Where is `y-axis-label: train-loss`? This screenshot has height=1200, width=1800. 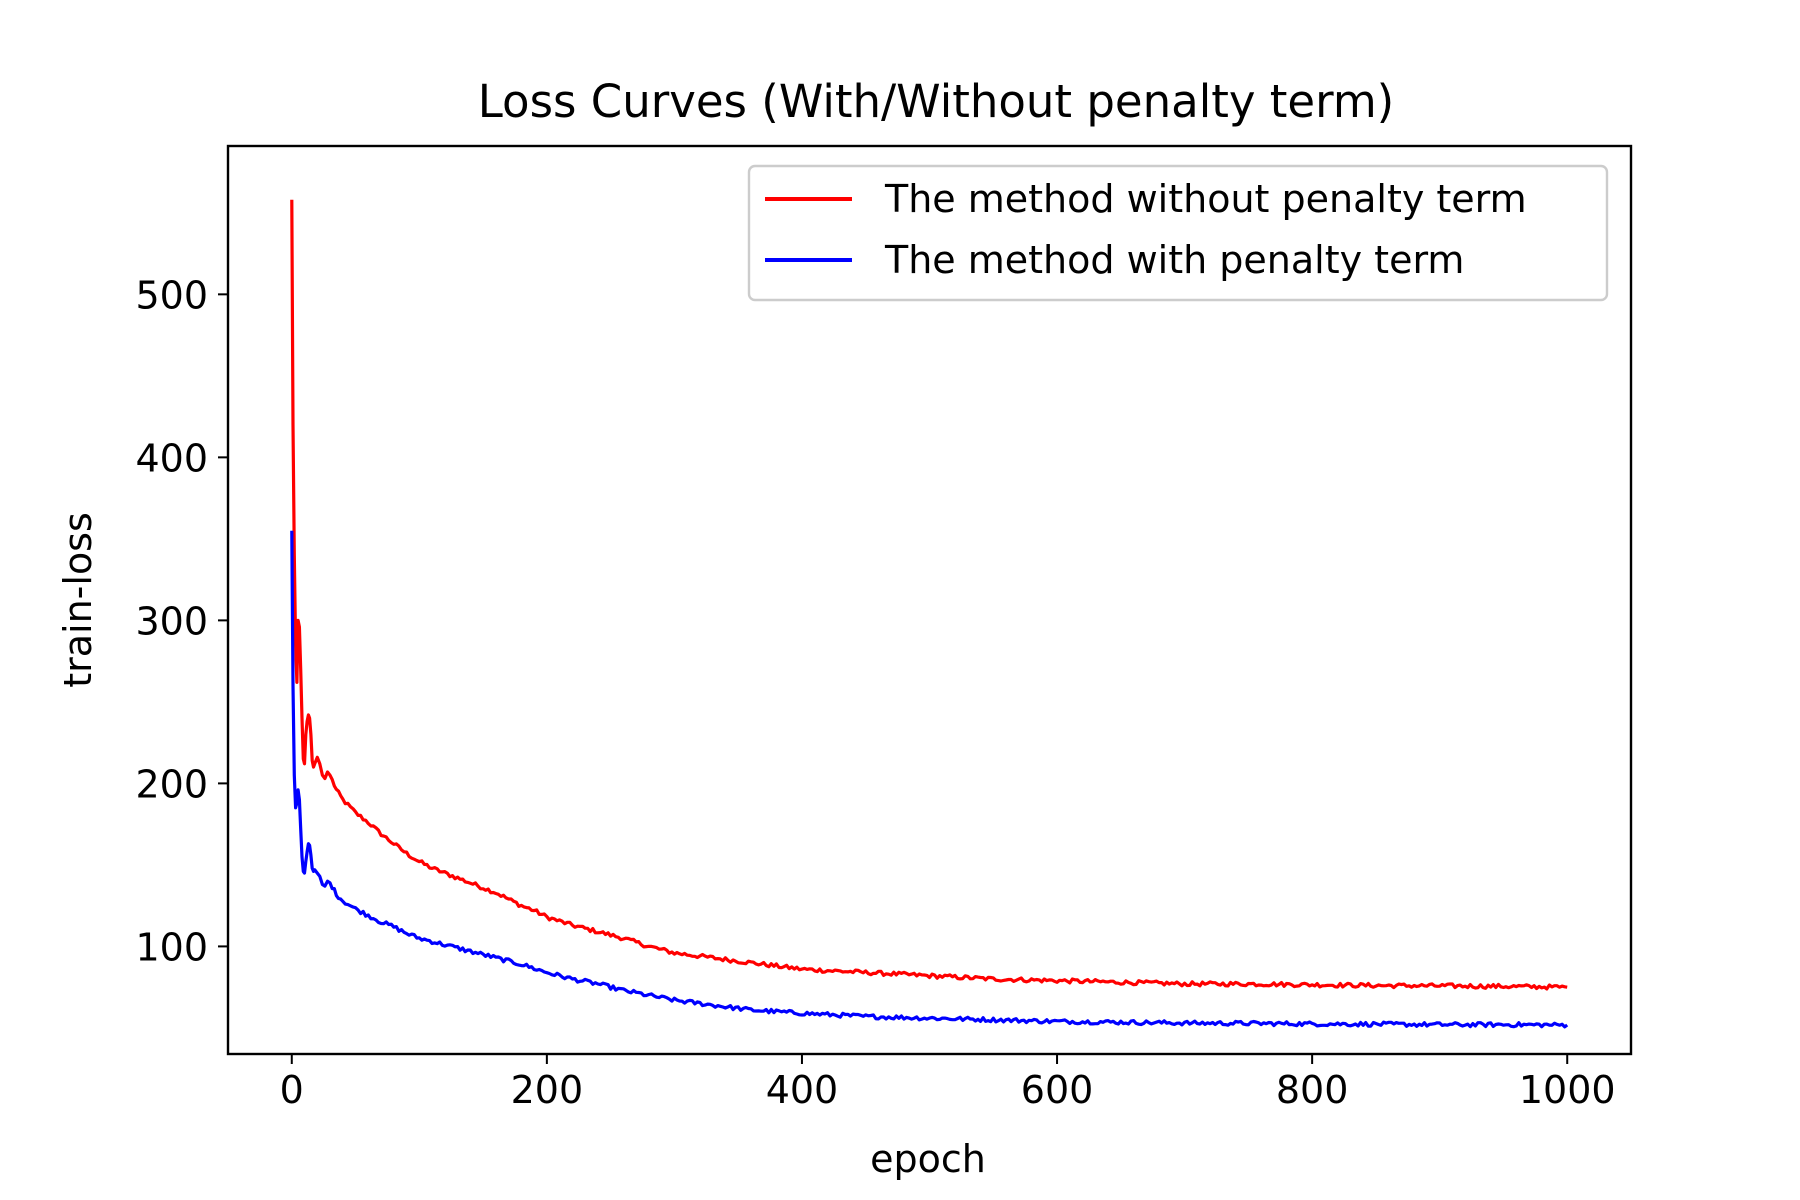 y-axis-label: train-loss is located at coordinates (78, 600).